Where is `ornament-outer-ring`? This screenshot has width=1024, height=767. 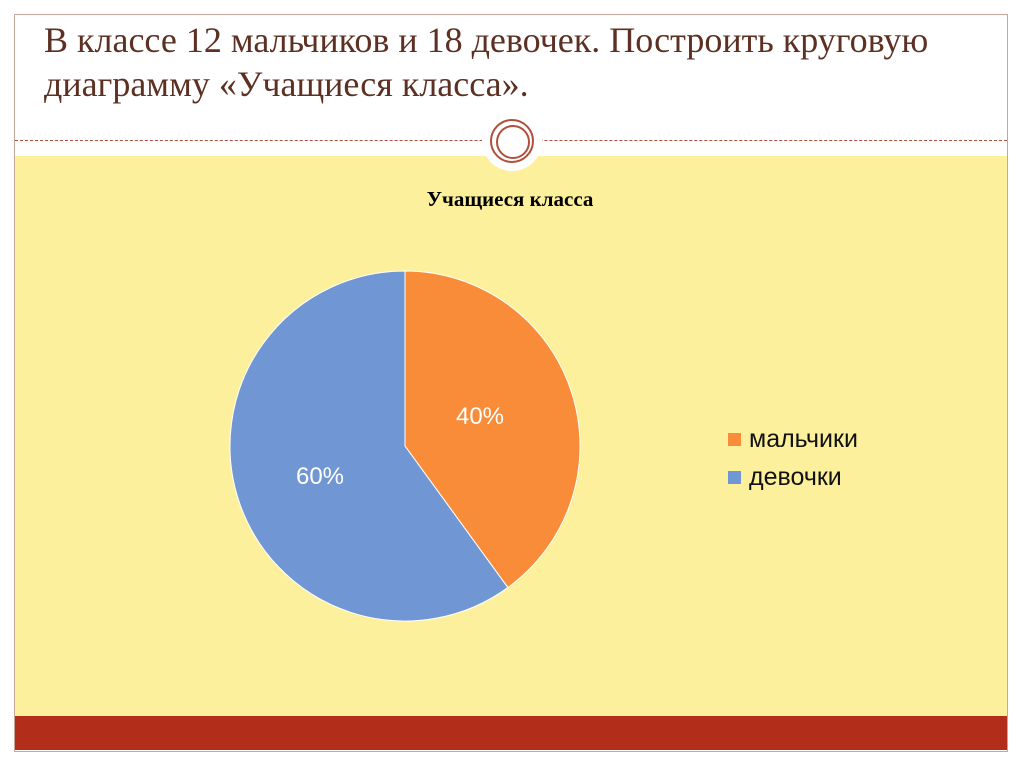 ornament-outer-ring is located at coordinates (512, 141).